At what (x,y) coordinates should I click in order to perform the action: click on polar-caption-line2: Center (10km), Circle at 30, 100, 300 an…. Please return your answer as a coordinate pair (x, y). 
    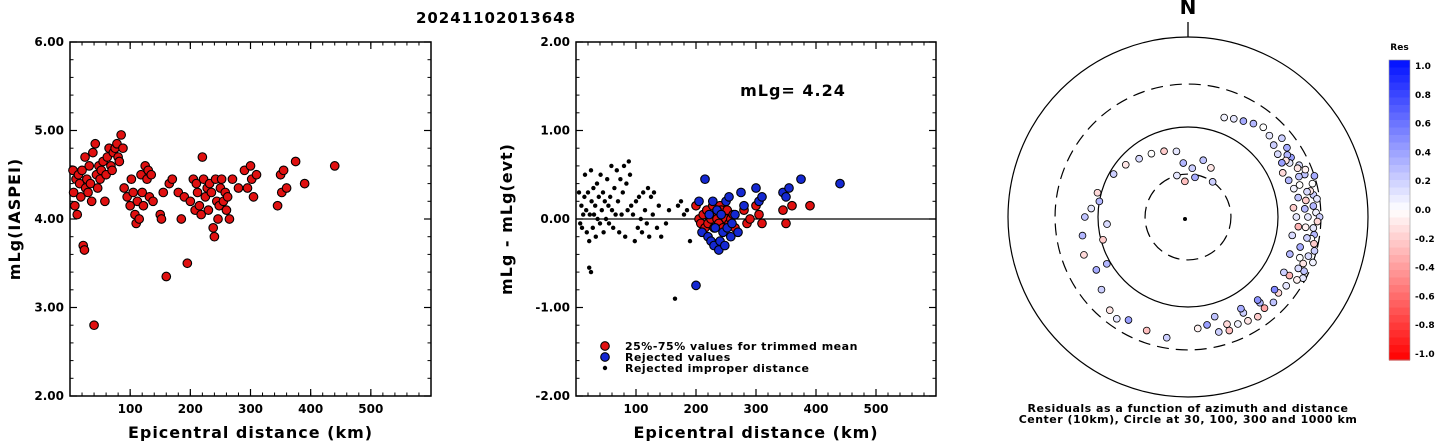
    Looking at the image, I should click on (1188, 419).